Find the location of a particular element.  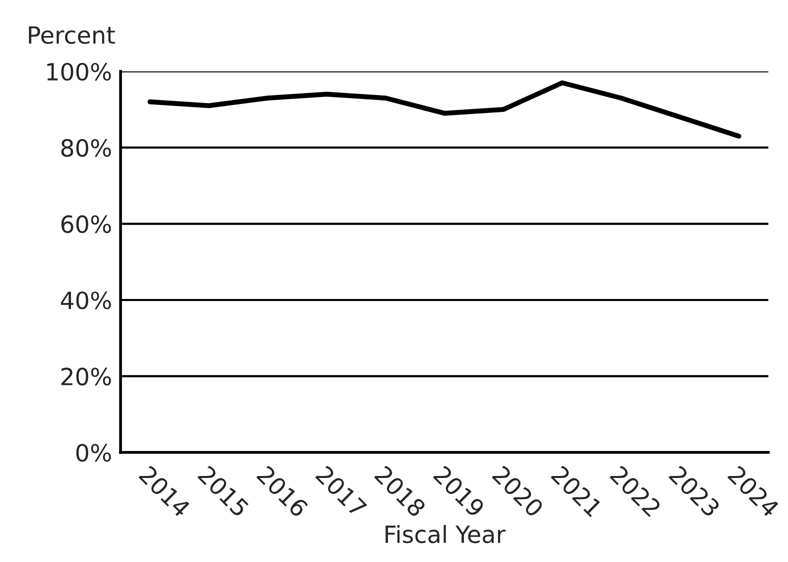

y-tick-label: 40% is located at coordinates (85, 300).